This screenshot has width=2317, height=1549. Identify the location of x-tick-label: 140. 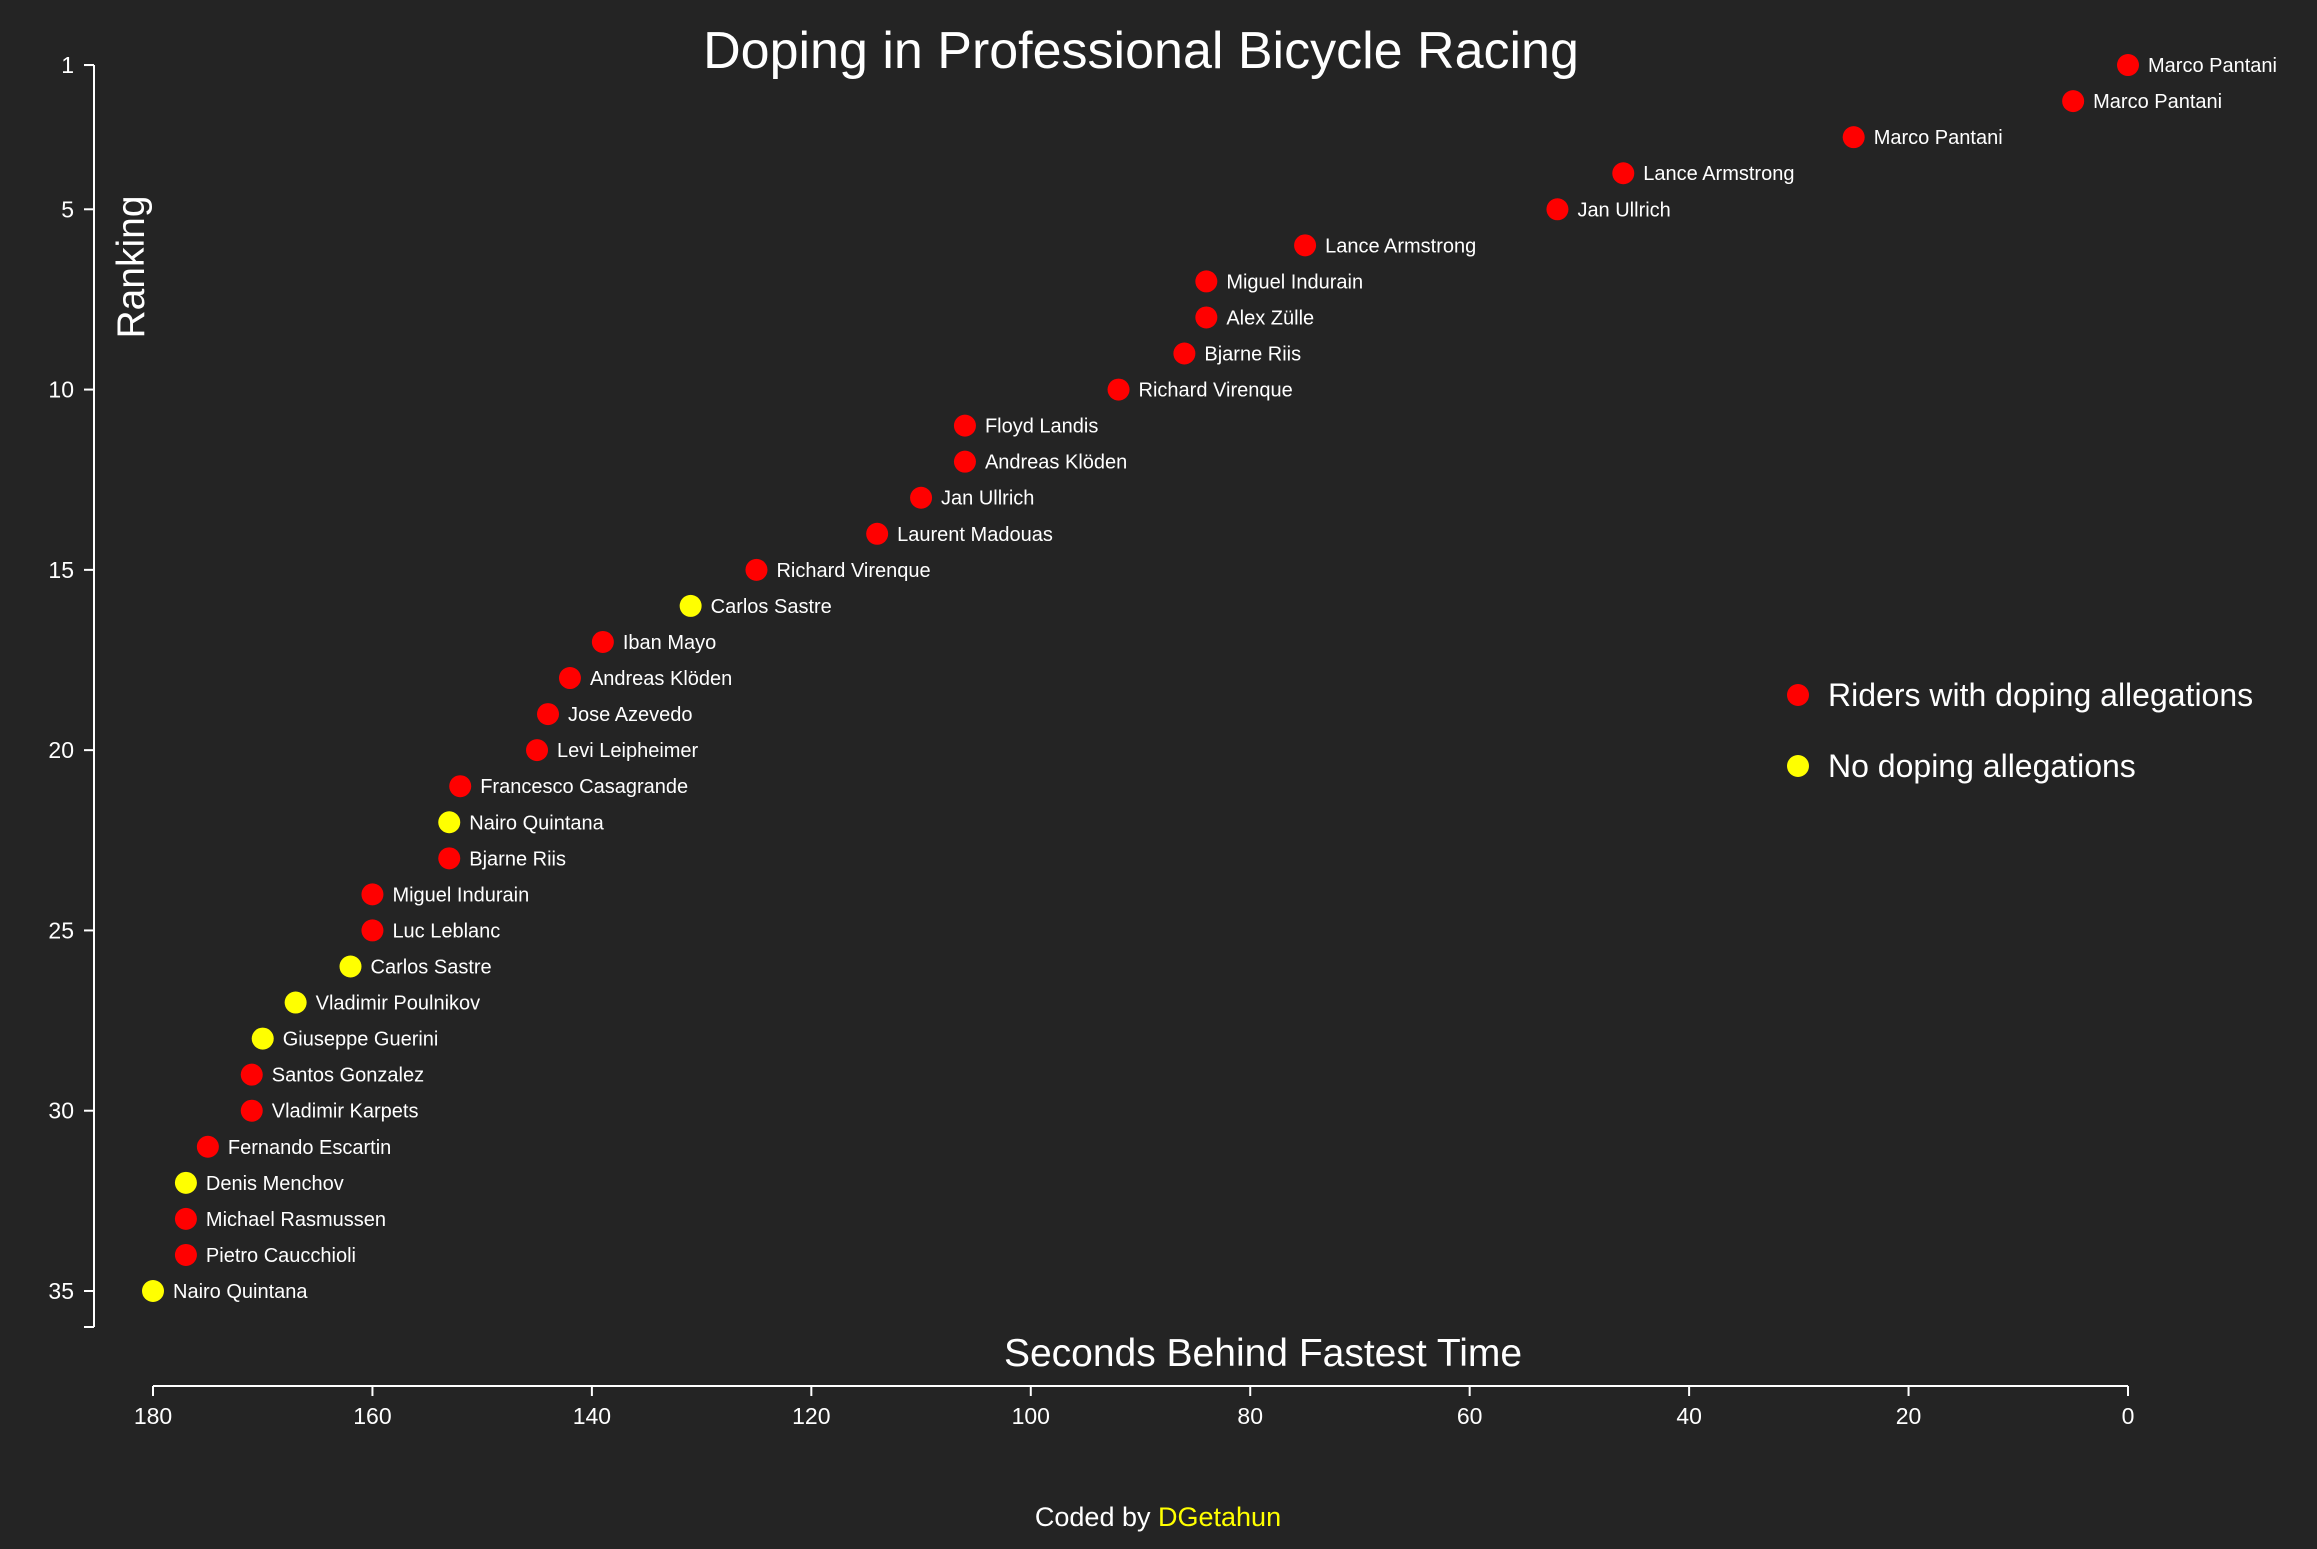
(592, 1416).